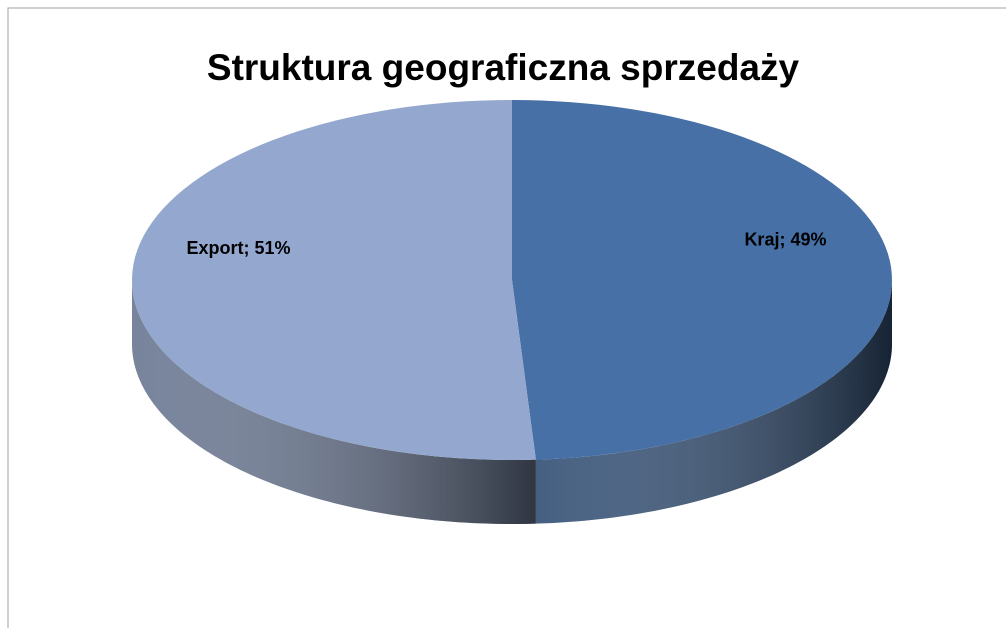  What do you see at coordinates (239, 248) in the screenshot?
I see `data-label: Export; 51%` at bounding box center [239, 248].